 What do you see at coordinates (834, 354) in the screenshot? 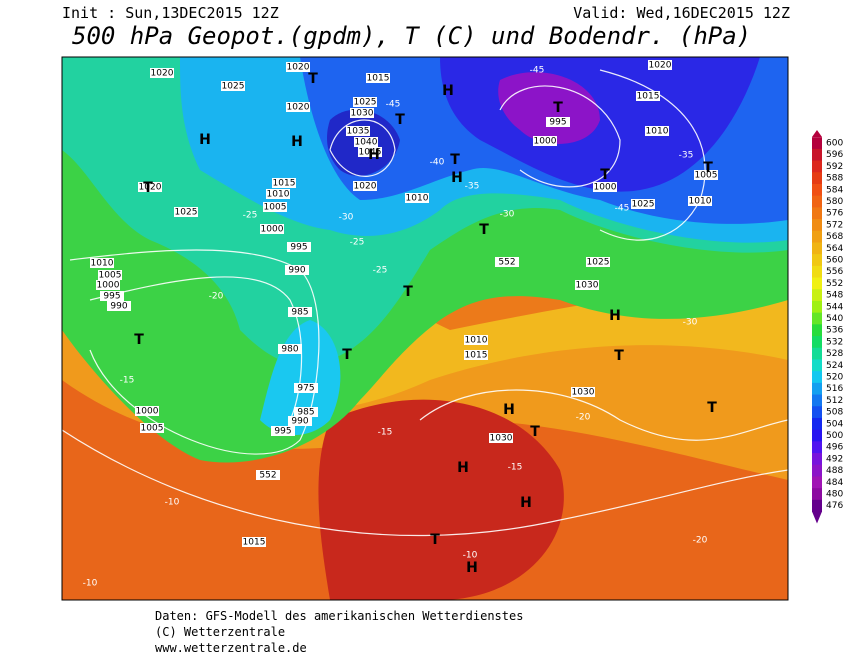
I see `colorbar-label: 528` at bounding box center [834, 354].